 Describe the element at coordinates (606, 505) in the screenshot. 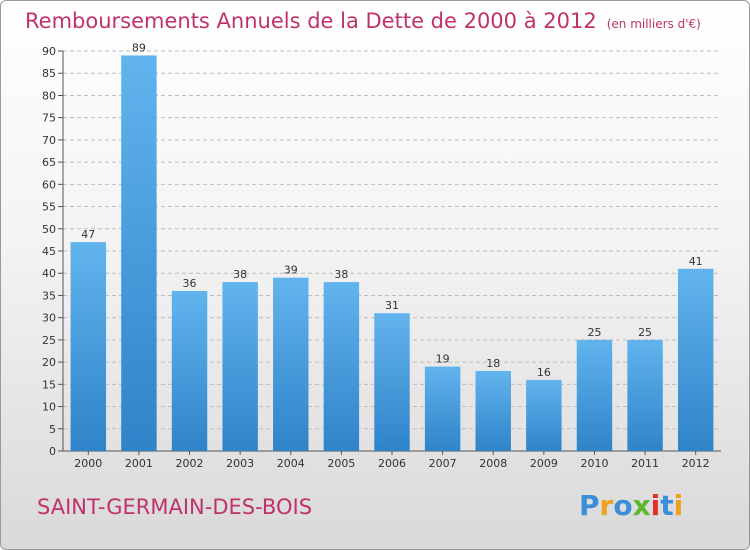

I see `logo-letter: r` at that location.